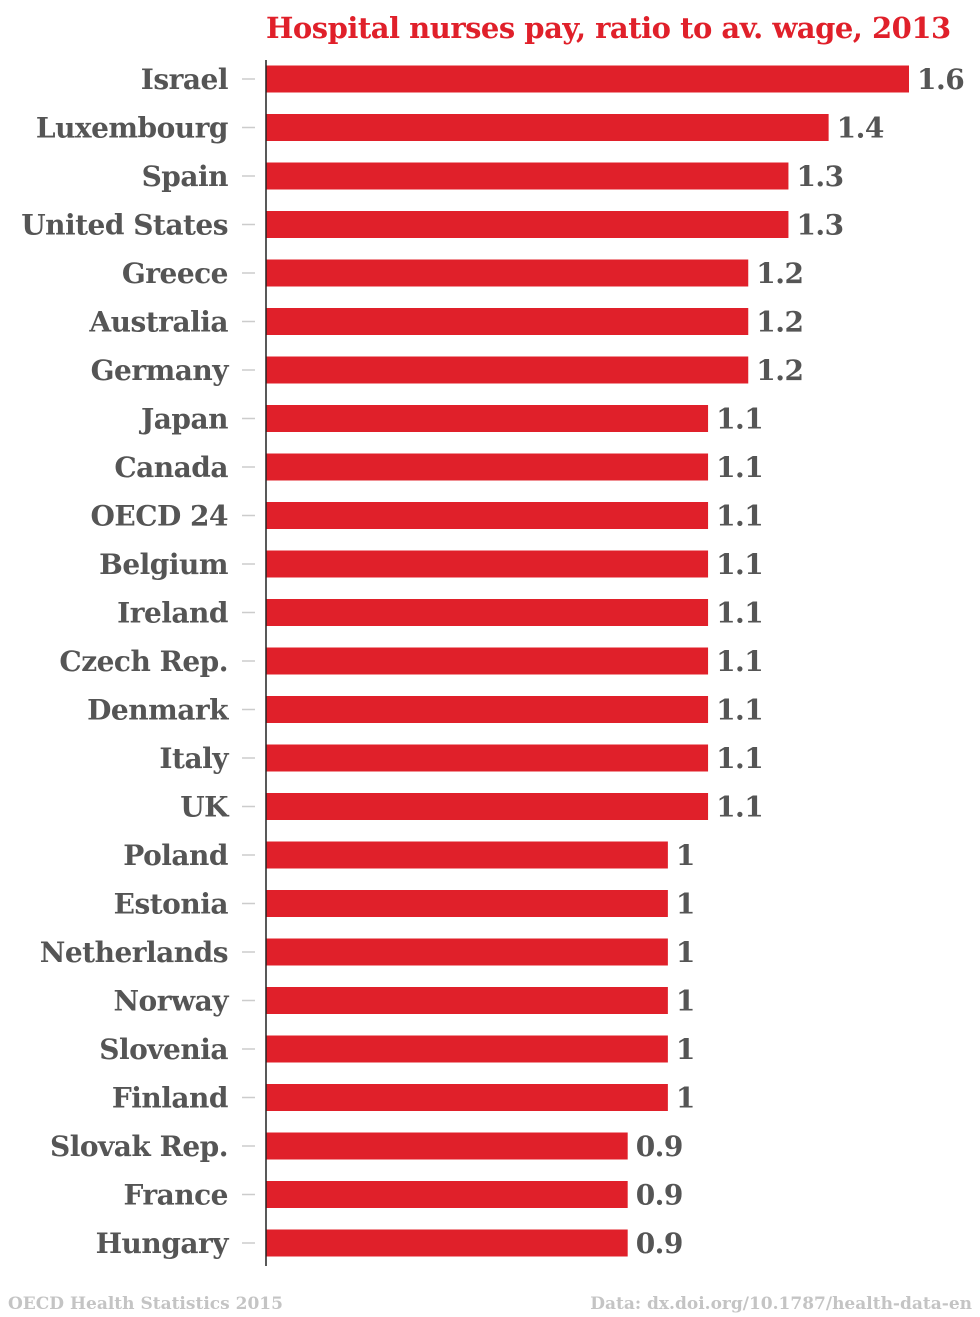 This screenshot has width=980, height=1317. What do you see at coordinates (163, 1243) in the screenshot?
I see `category-label: Hungary` at bounding box center [163, 1243].